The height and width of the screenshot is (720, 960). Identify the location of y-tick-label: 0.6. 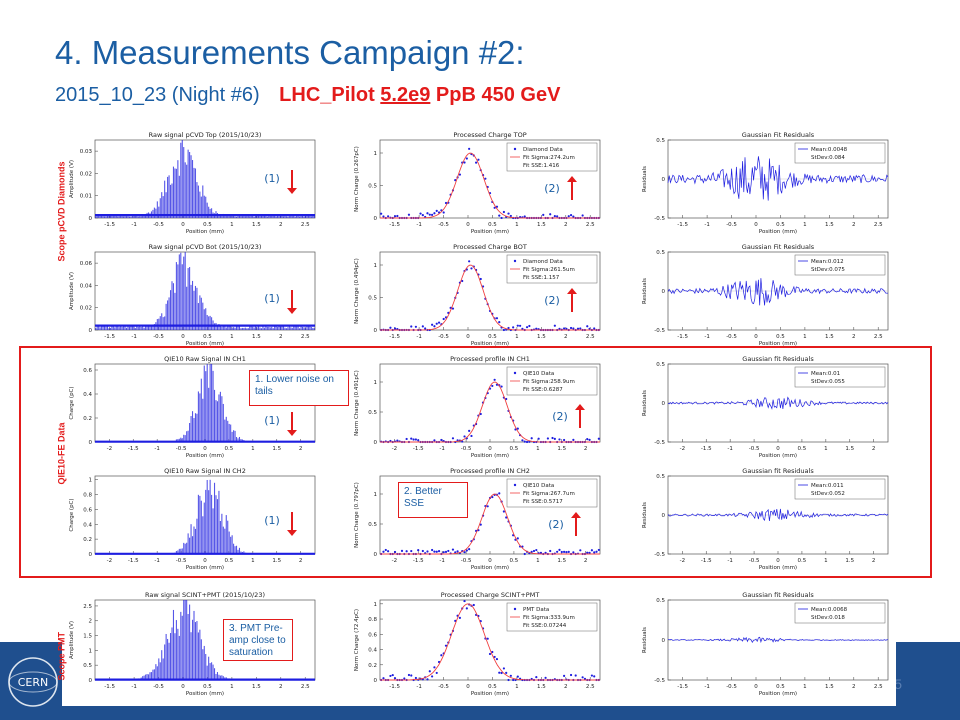
(372, 635).